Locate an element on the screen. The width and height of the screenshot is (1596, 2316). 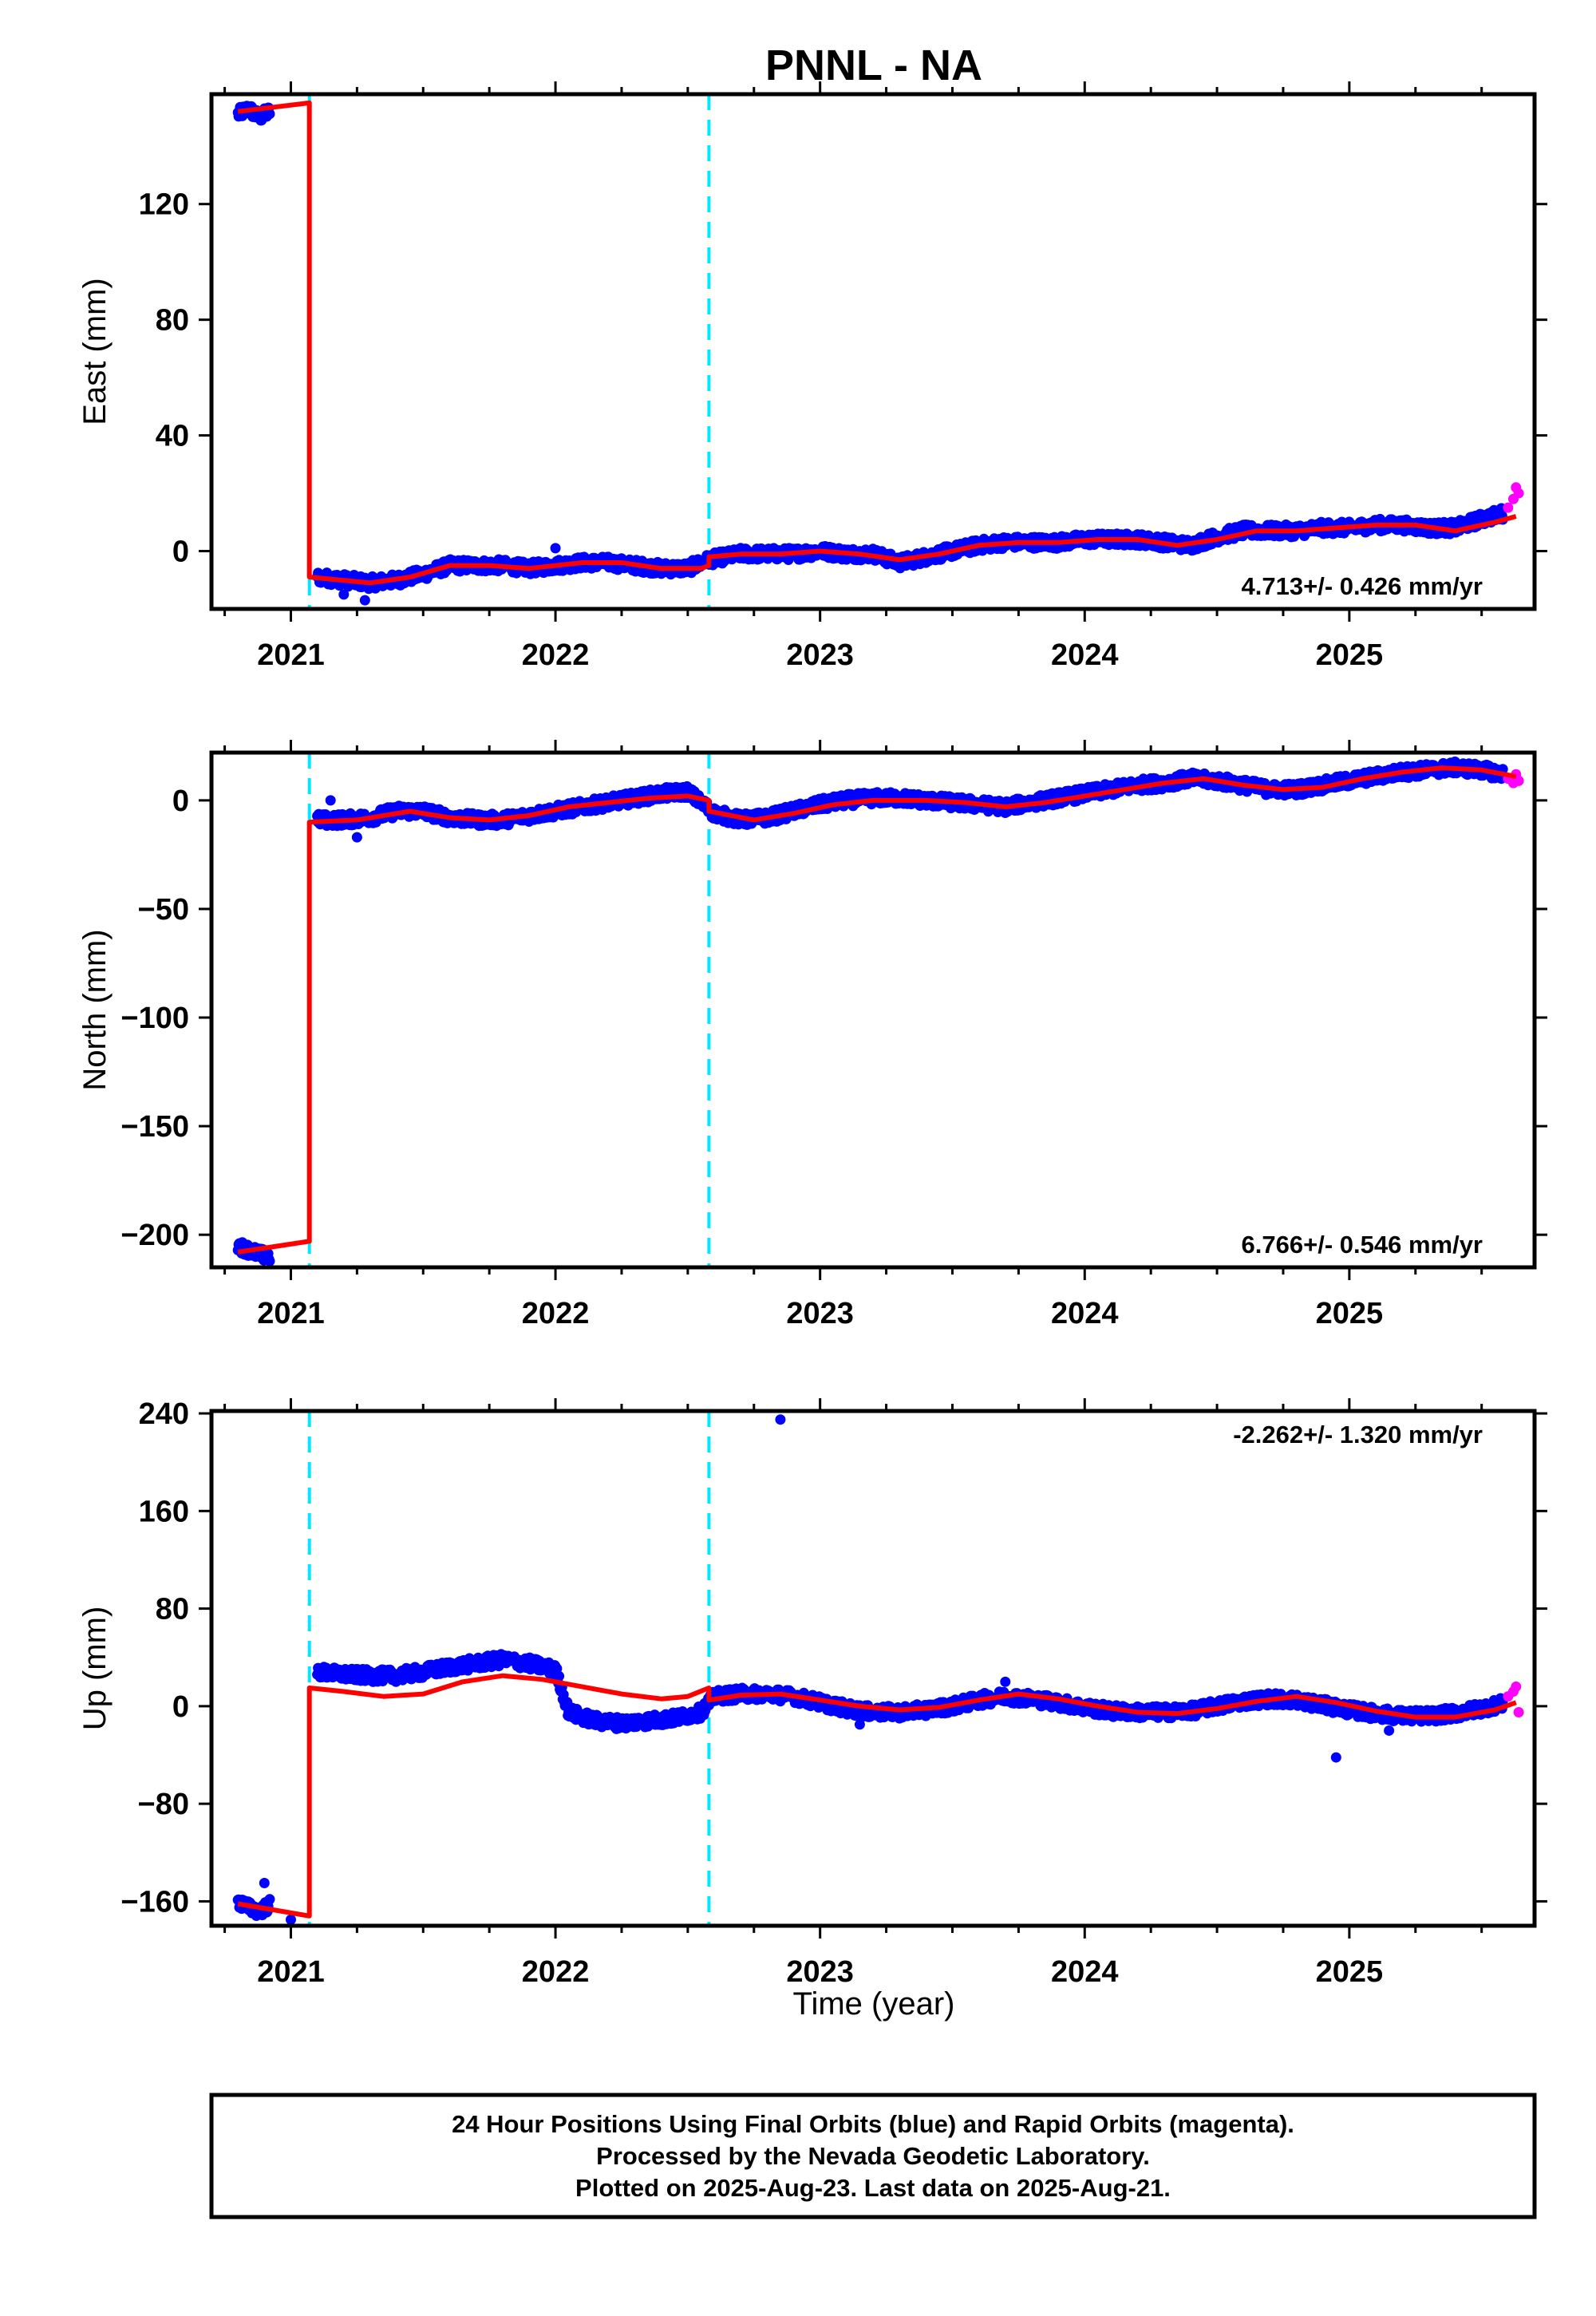
figure-title: PNNL - NA is located at coordinates (873, 65).